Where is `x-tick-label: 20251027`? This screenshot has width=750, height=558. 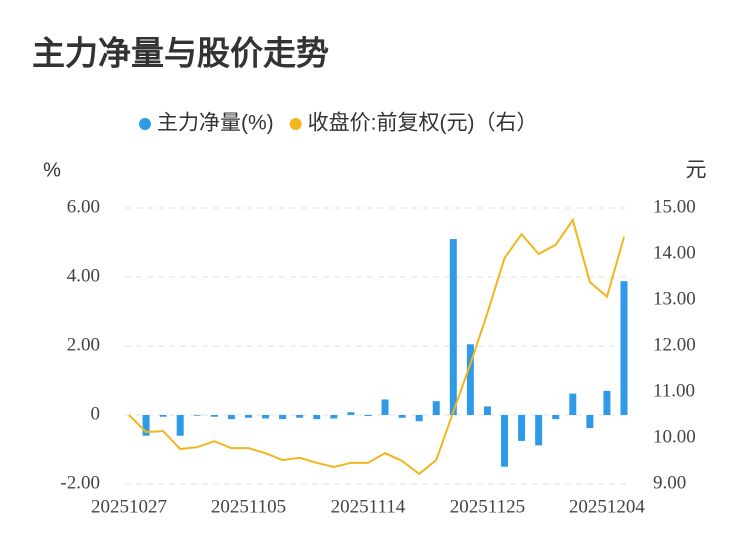 x-tick-label: 20251027 is located at coordinates (129, 506).